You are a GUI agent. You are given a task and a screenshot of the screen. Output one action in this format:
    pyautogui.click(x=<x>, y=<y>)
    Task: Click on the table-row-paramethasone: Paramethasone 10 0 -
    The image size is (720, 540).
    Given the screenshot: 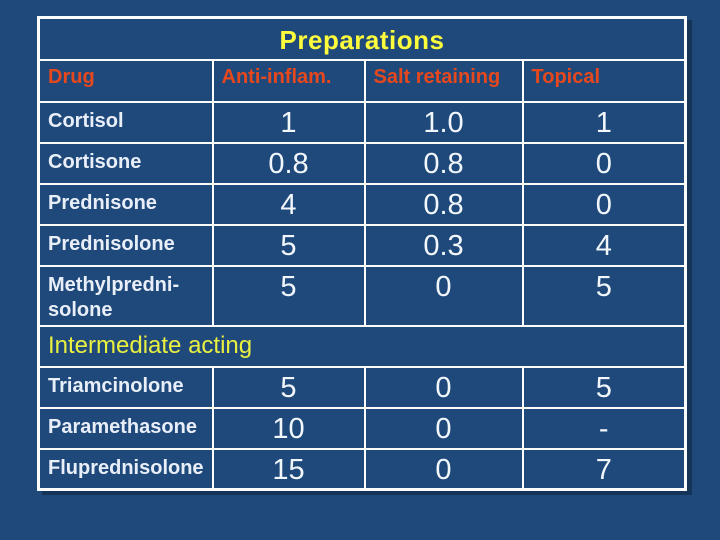 What is the action you would take?
    pyautogui.click(x=362, y=428)
    